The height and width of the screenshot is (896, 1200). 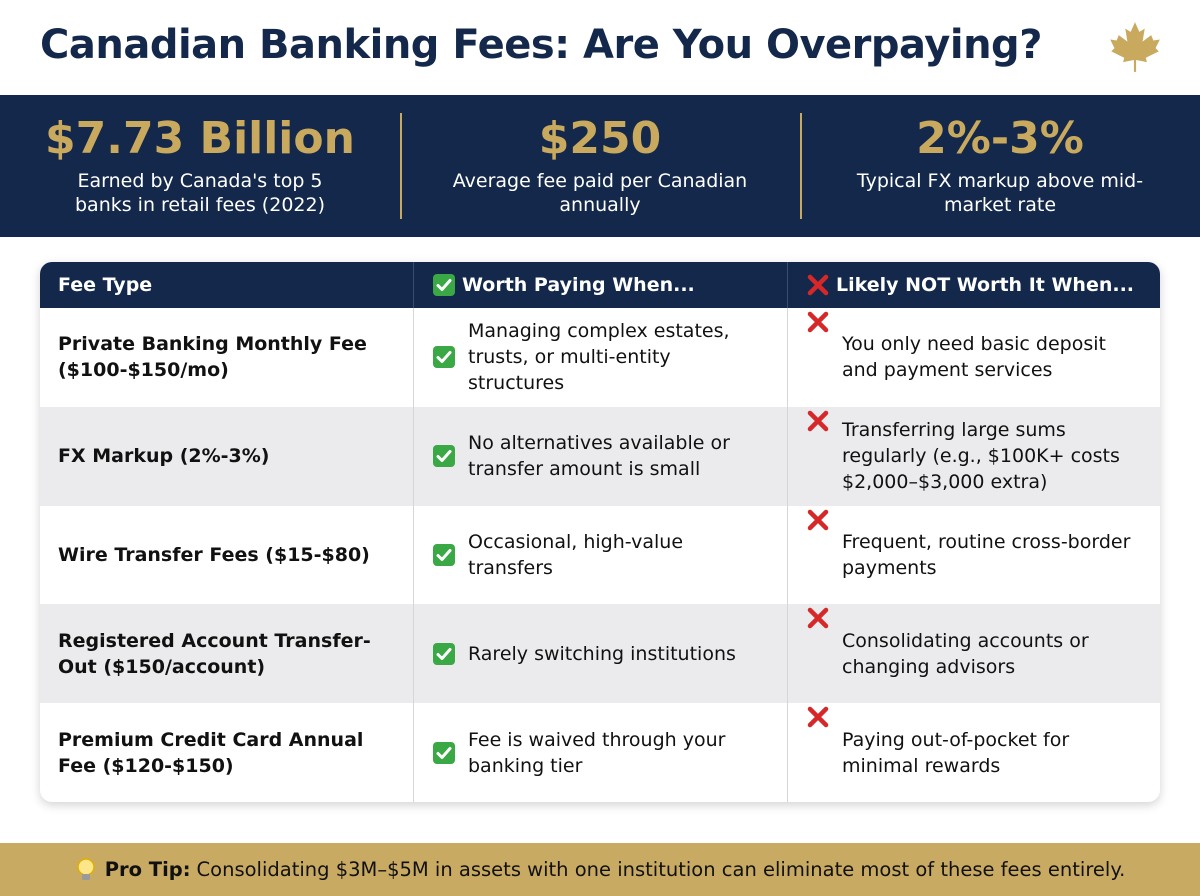 I want to click on pro-tip-label: Pro Tip:, so click(x=147, y=869).